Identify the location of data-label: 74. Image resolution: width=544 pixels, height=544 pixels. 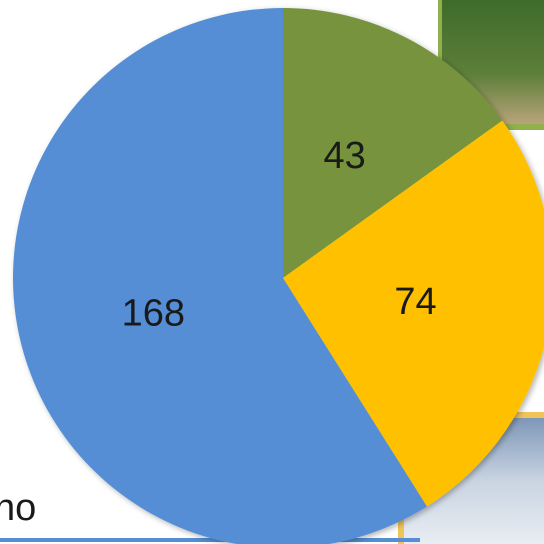
(415, 302).